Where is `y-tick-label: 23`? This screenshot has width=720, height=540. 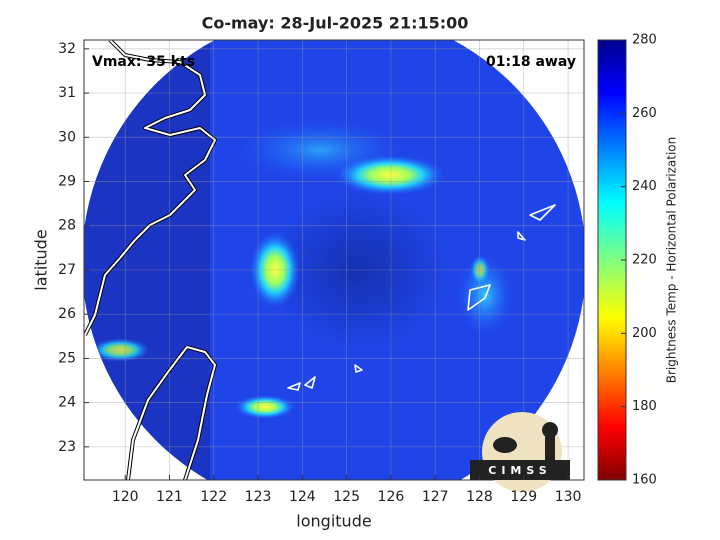
y-tick-label: 23 is located at coordinates (67, 447).